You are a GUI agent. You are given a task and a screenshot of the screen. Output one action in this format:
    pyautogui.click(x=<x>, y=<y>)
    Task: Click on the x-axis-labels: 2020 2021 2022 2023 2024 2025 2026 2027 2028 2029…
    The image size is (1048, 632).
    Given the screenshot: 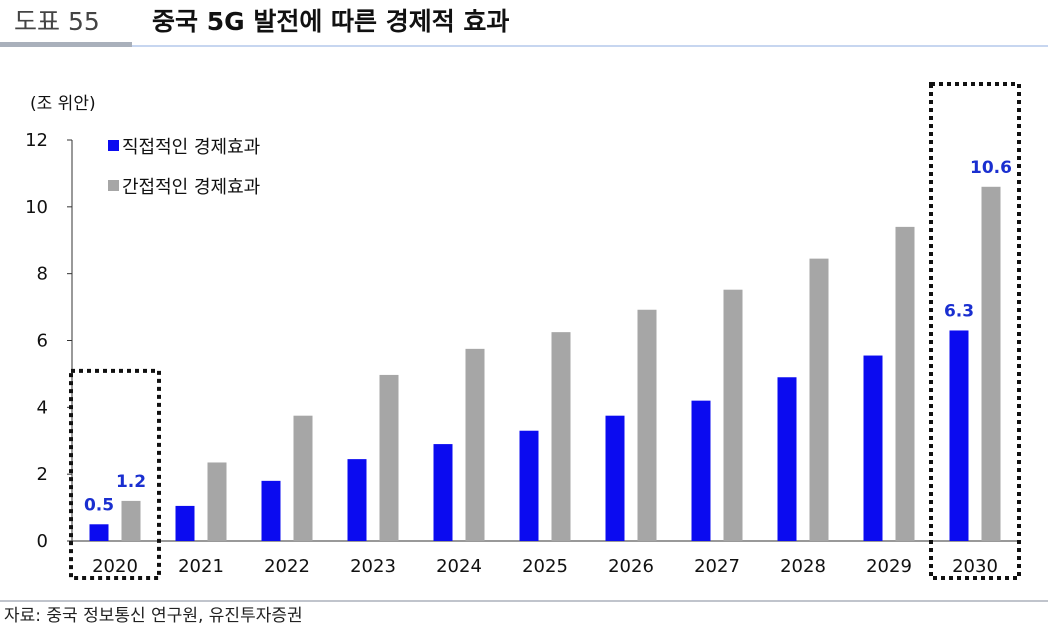 What is the action you would take?
    pyautogui.click(x=545, y=566)
    